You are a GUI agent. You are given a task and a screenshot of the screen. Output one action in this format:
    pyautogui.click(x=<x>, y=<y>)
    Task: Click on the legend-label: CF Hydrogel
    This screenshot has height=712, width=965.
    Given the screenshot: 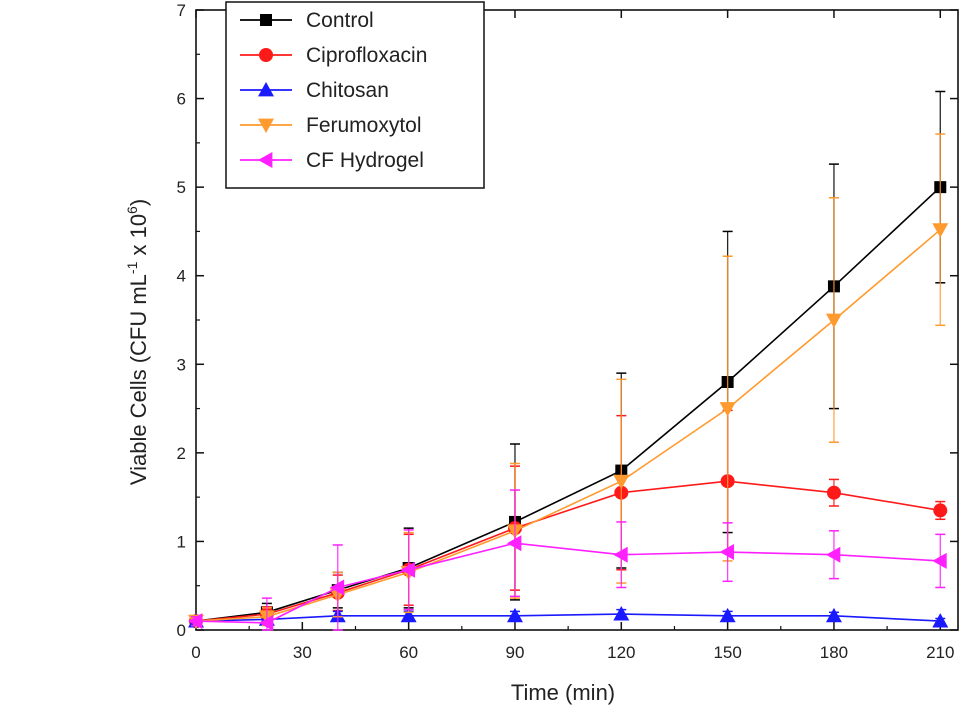 What is the action you would take?
    pyautogui.click(x=365, y=160)
    